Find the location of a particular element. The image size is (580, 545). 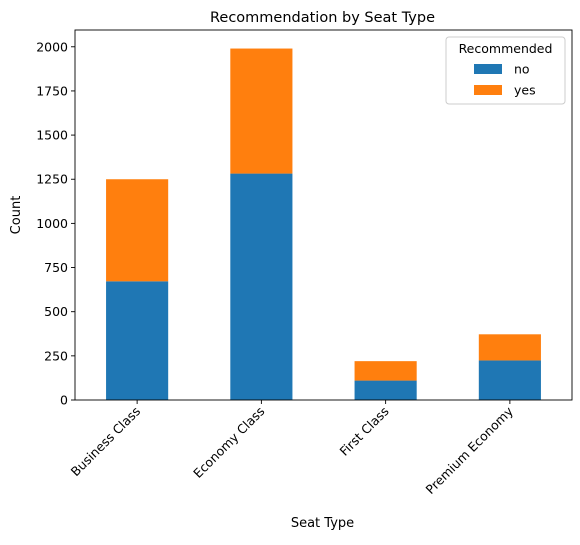

bar-economy-class-yes is located at coordinates (261, 111).